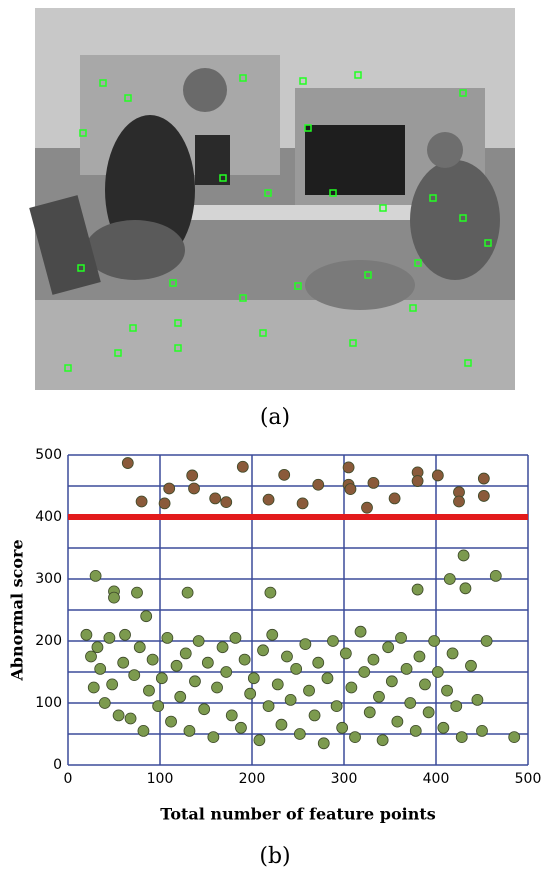 This screenshot has height=879, width=550. I want to click on x-tick-label: 400, so click(436, 779).